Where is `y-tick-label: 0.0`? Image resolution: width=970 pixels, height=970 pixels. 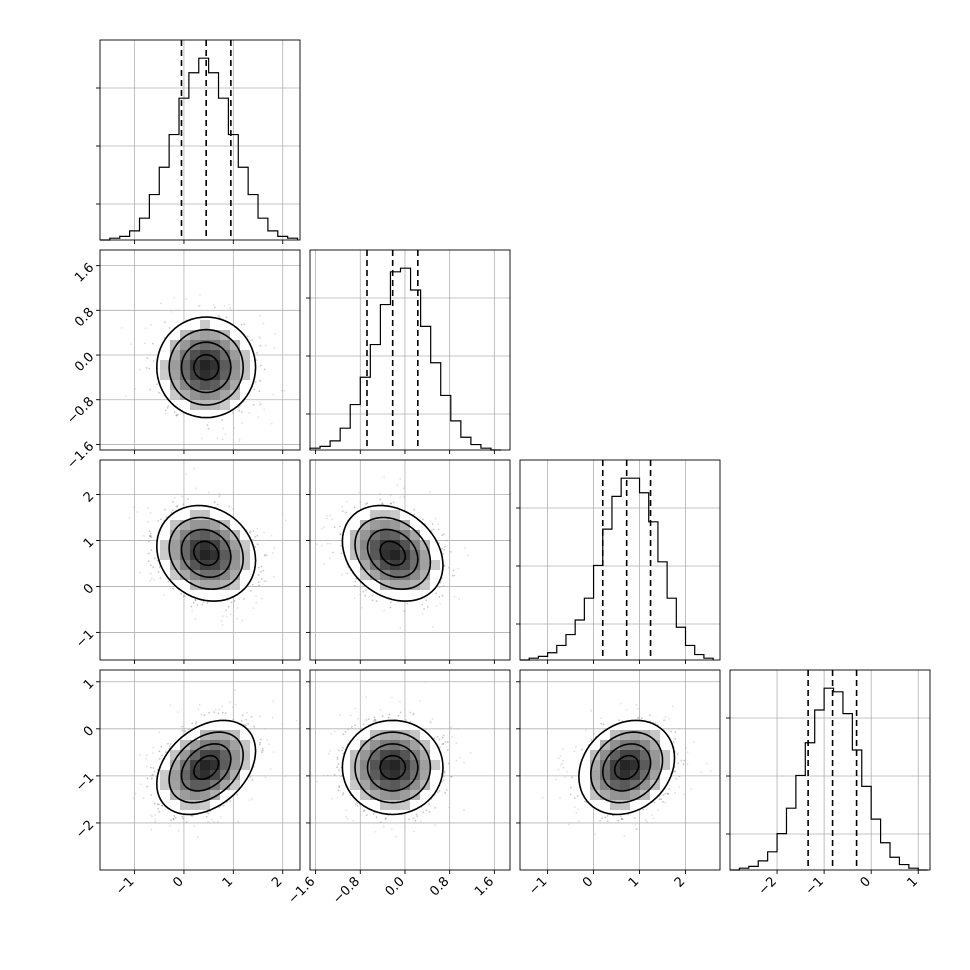 y-tick-label: 0.0 is located at coordinates (84, 362).